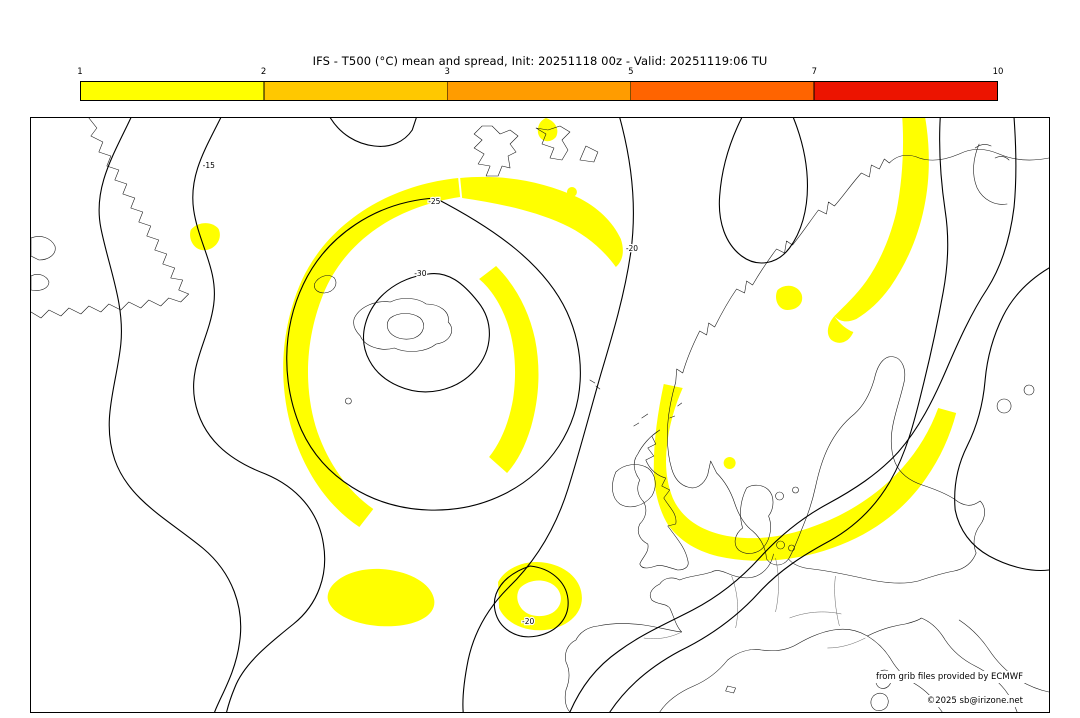  I want to click on iceland-coastline, so click(402, 325).